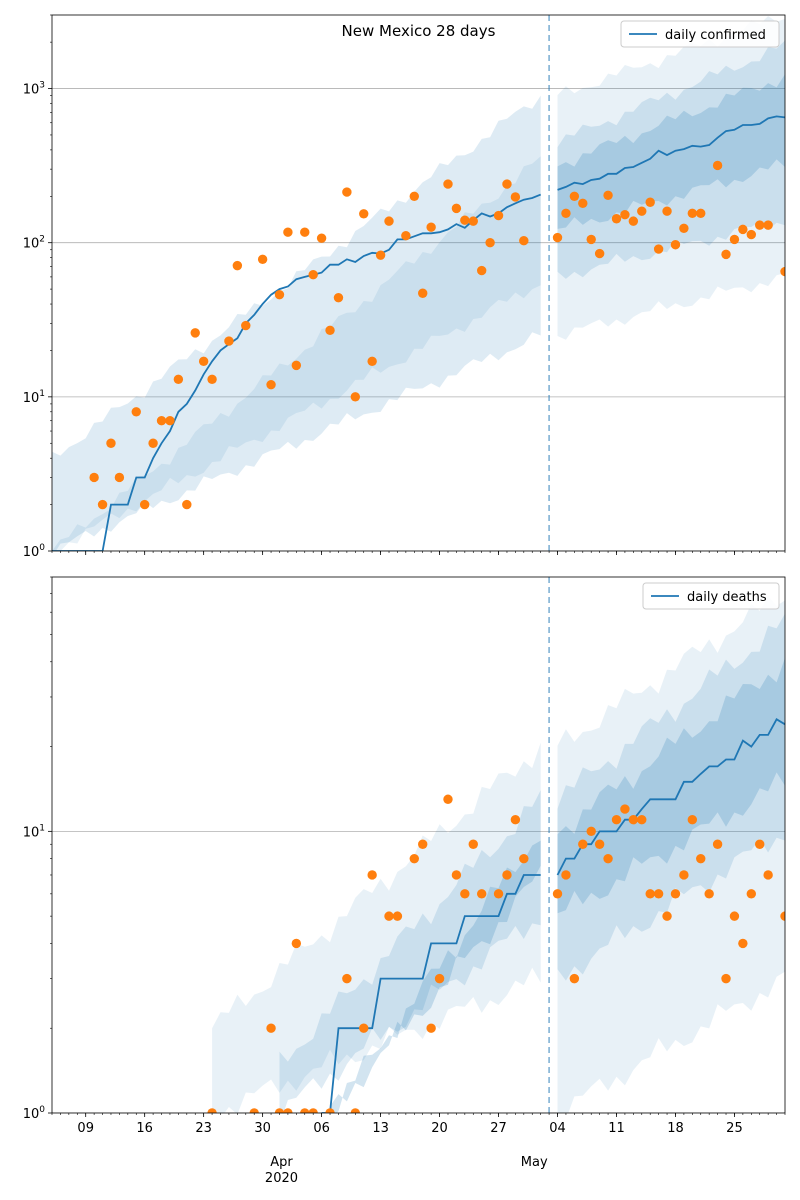 This screenshot has width=800, height=1200. Describe the element at coordinates (262, 1128) in the screenshot. I see `x-tick-label: 30` at that location.